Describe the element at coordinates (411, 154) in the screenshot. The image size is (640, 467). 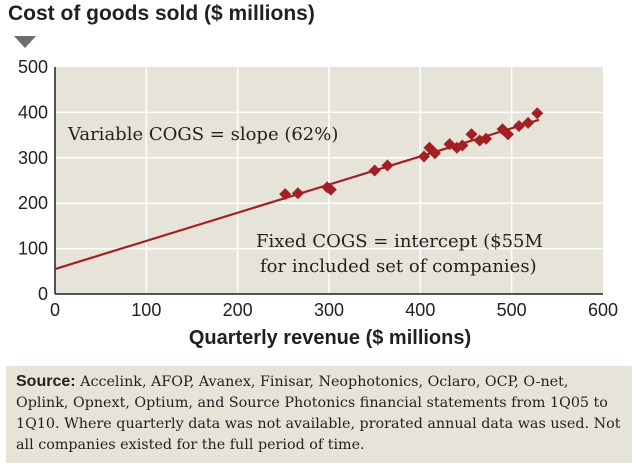
I see `data-points` at that location.